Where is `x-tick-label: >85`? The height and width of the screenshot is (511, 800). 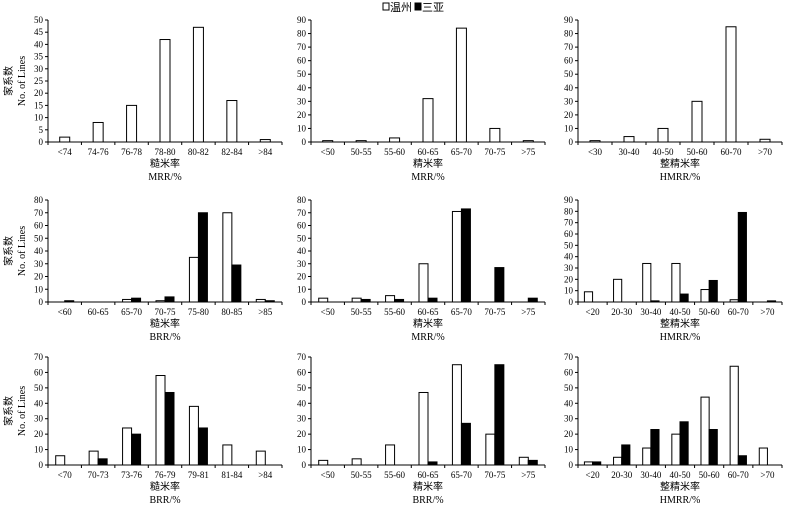
x-tick-label: >85 is located at coordinates (265, 312).